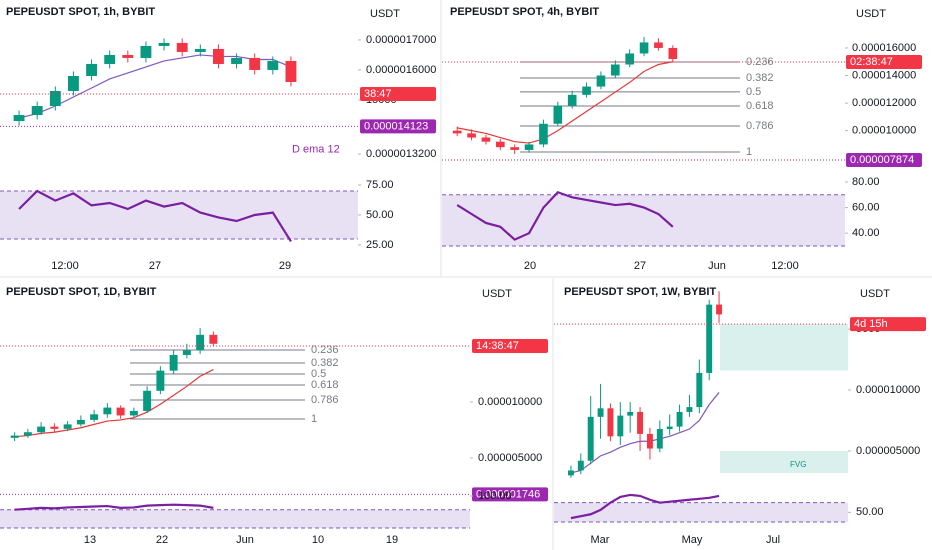 The height and width of the screenshot is (550, 932). Describe the element at coordinates (888, 451) in the screenshot. I see `y-tick-label: 0.000005000` at that location.